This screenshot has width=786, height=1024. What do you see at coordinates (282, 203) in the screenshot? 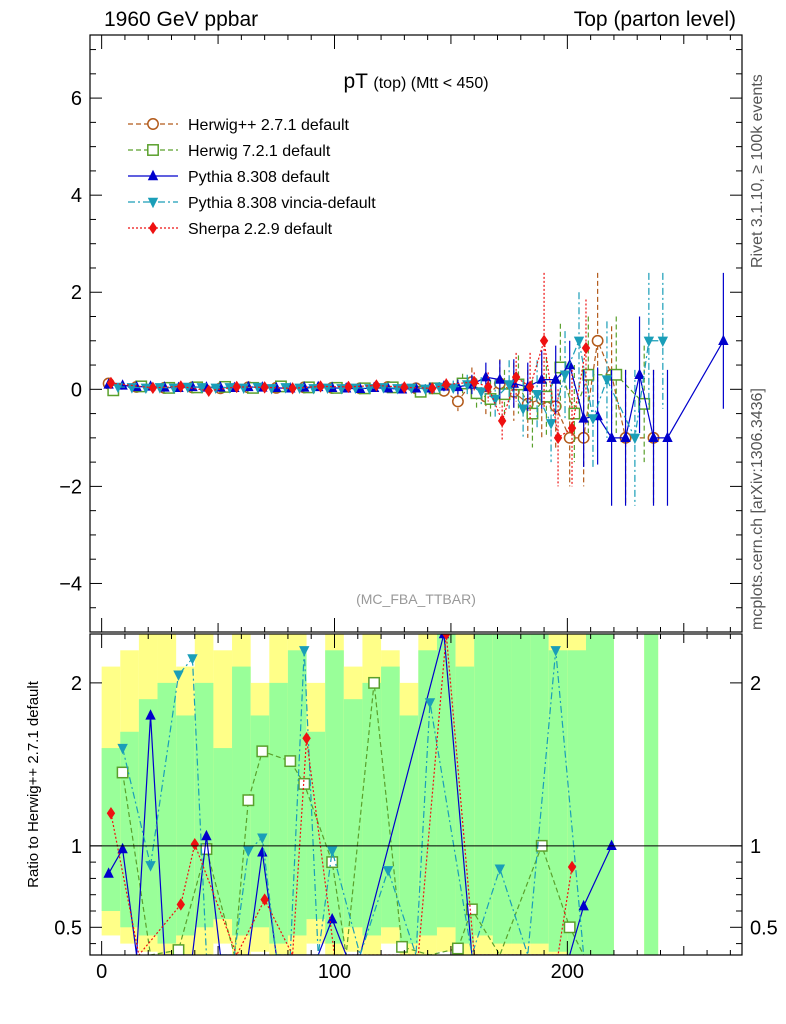
I see `legend-label: Pythia 8.308 vincia-default` at bounding box center [282, 203].